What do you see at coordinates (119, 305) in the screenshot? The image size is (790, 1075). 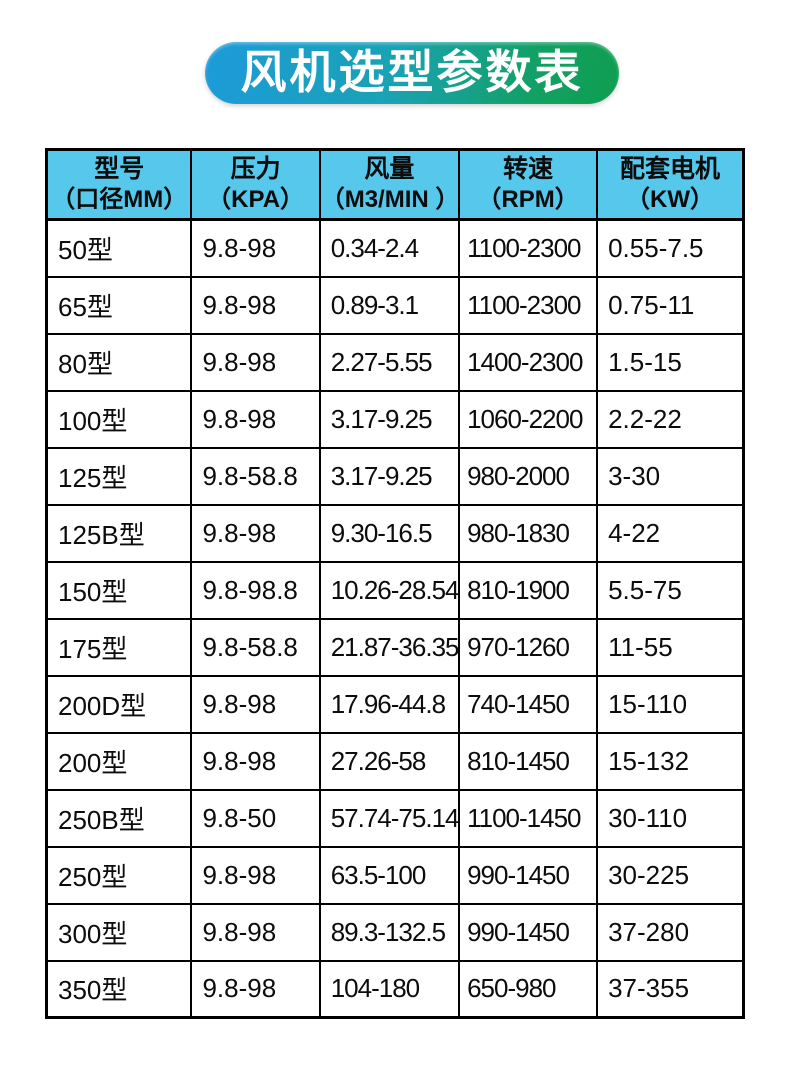 I see `cell-model: 65型` at bounding box center [119, 305].